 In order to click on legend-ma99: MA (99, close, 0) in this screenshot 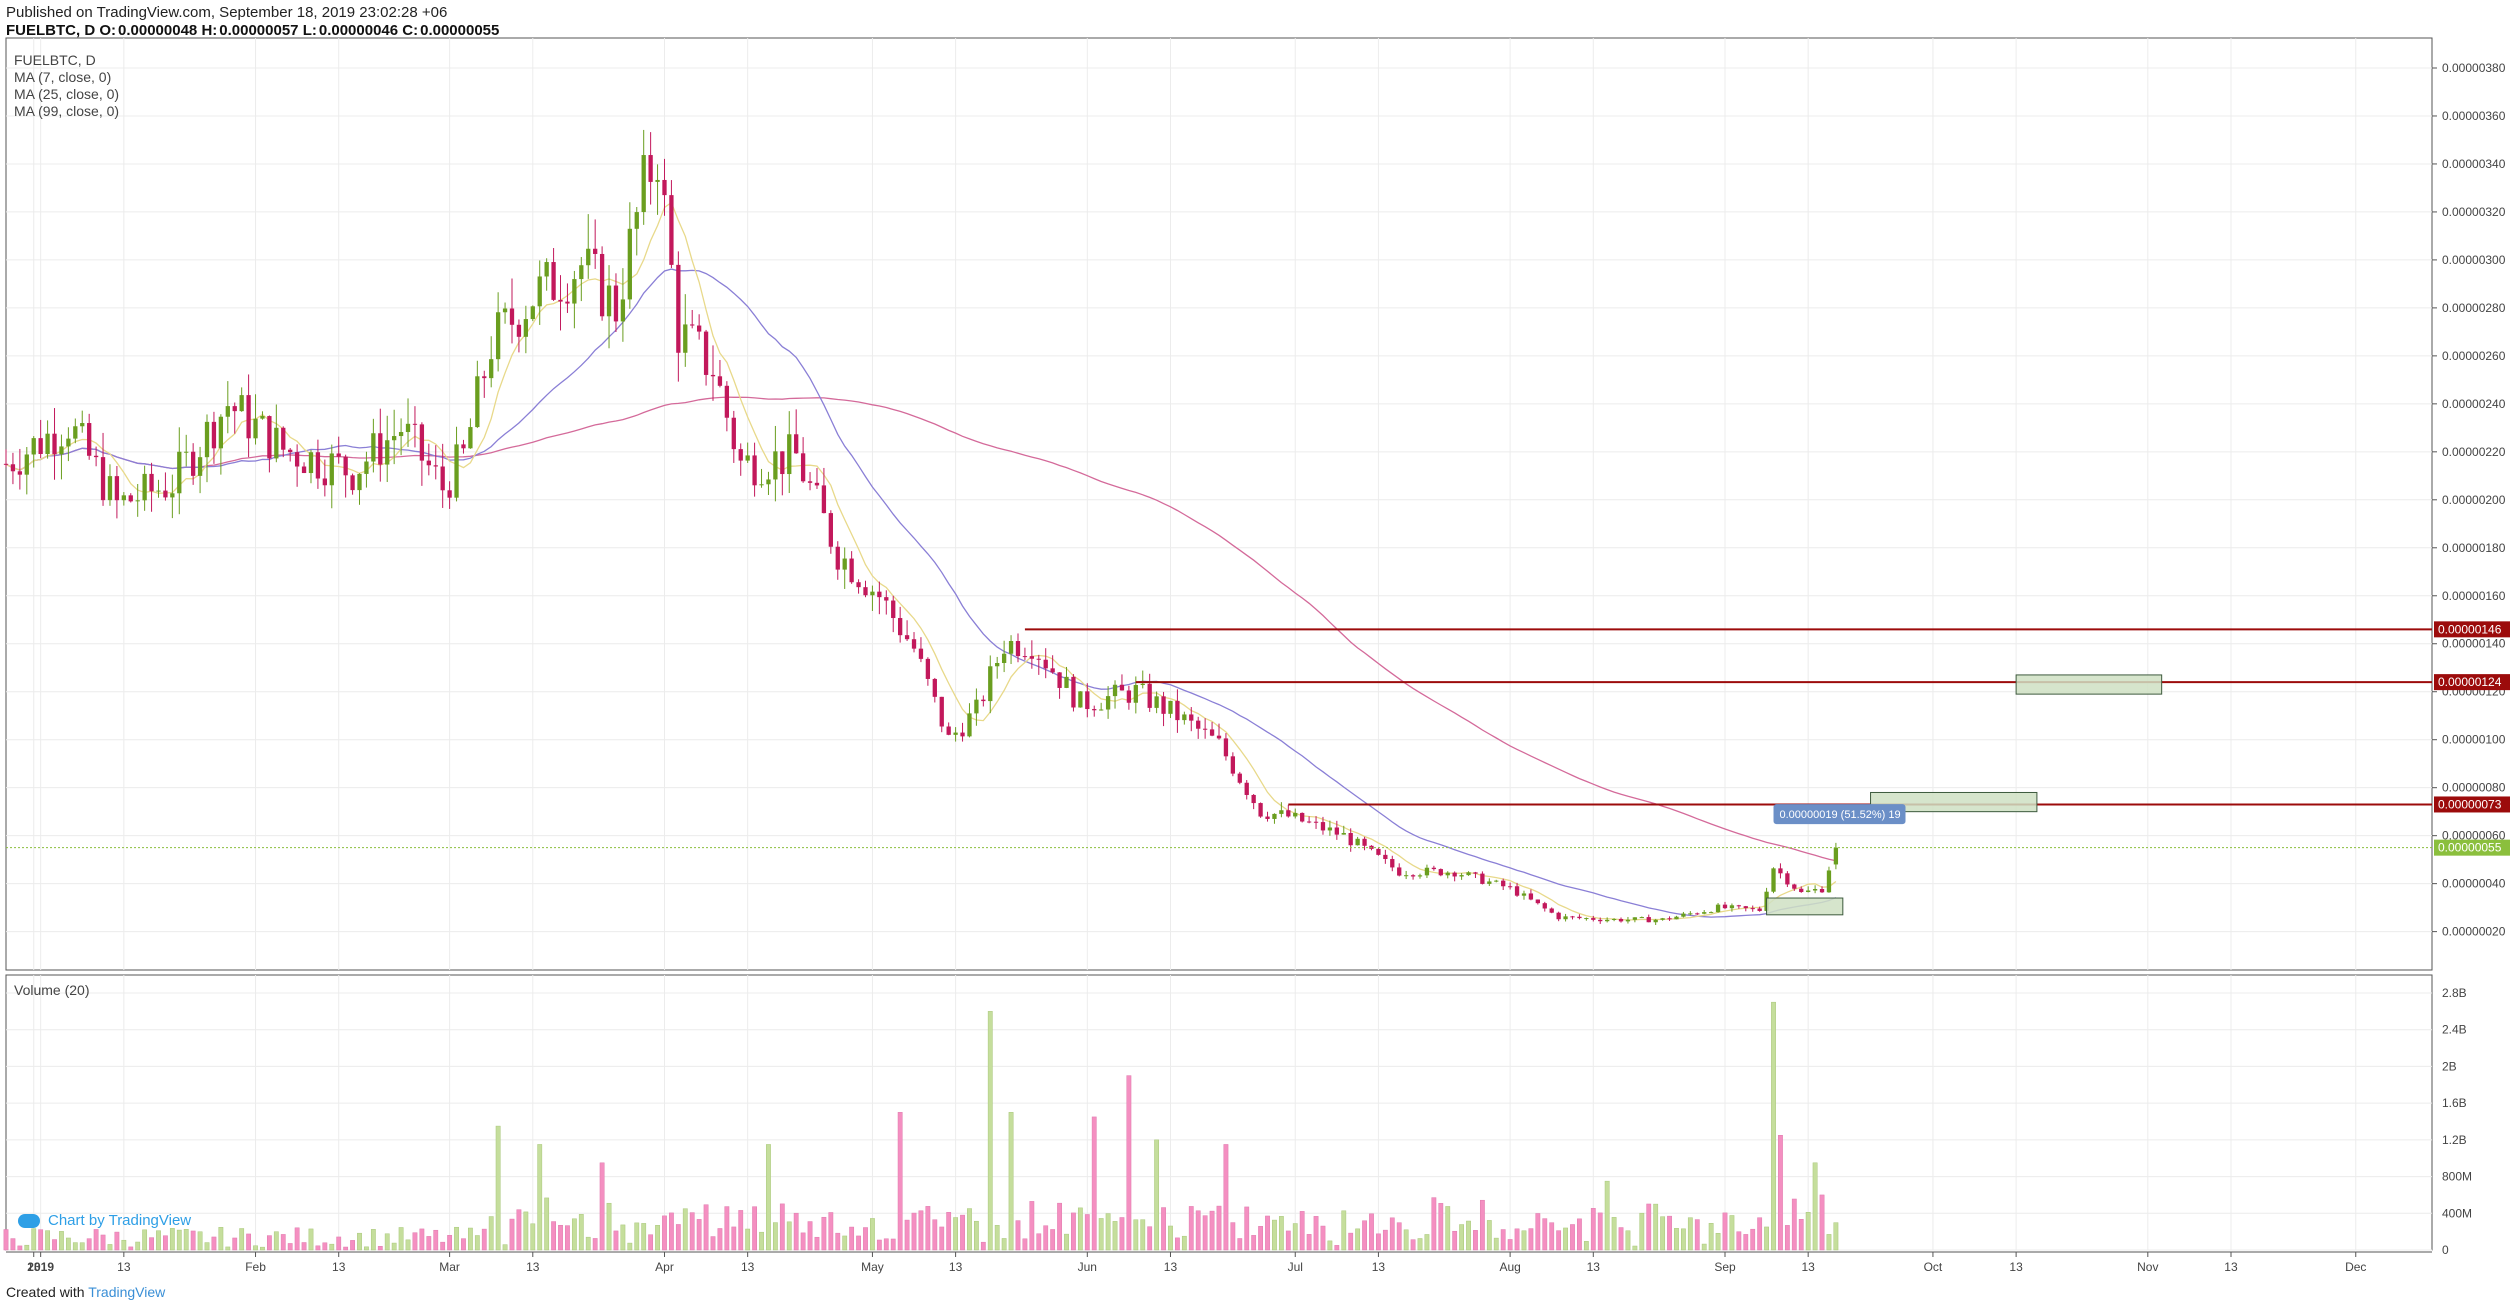, I will do `click(67, 111)`.